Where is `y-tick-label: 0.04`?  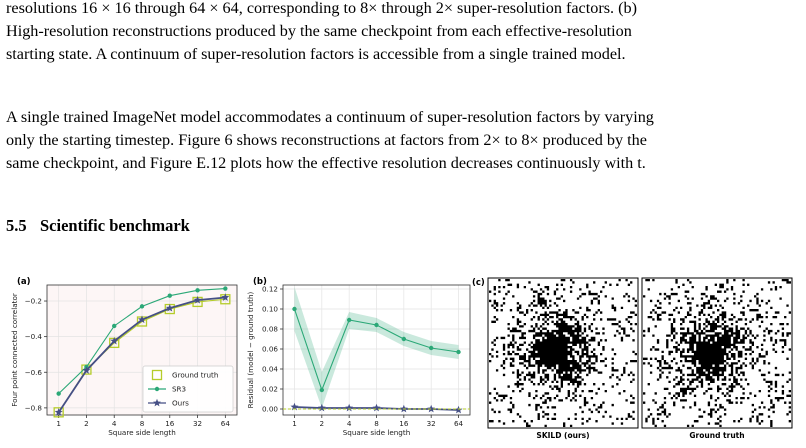 y-tick-label: 0.04 is located at coordinates (270, 369).